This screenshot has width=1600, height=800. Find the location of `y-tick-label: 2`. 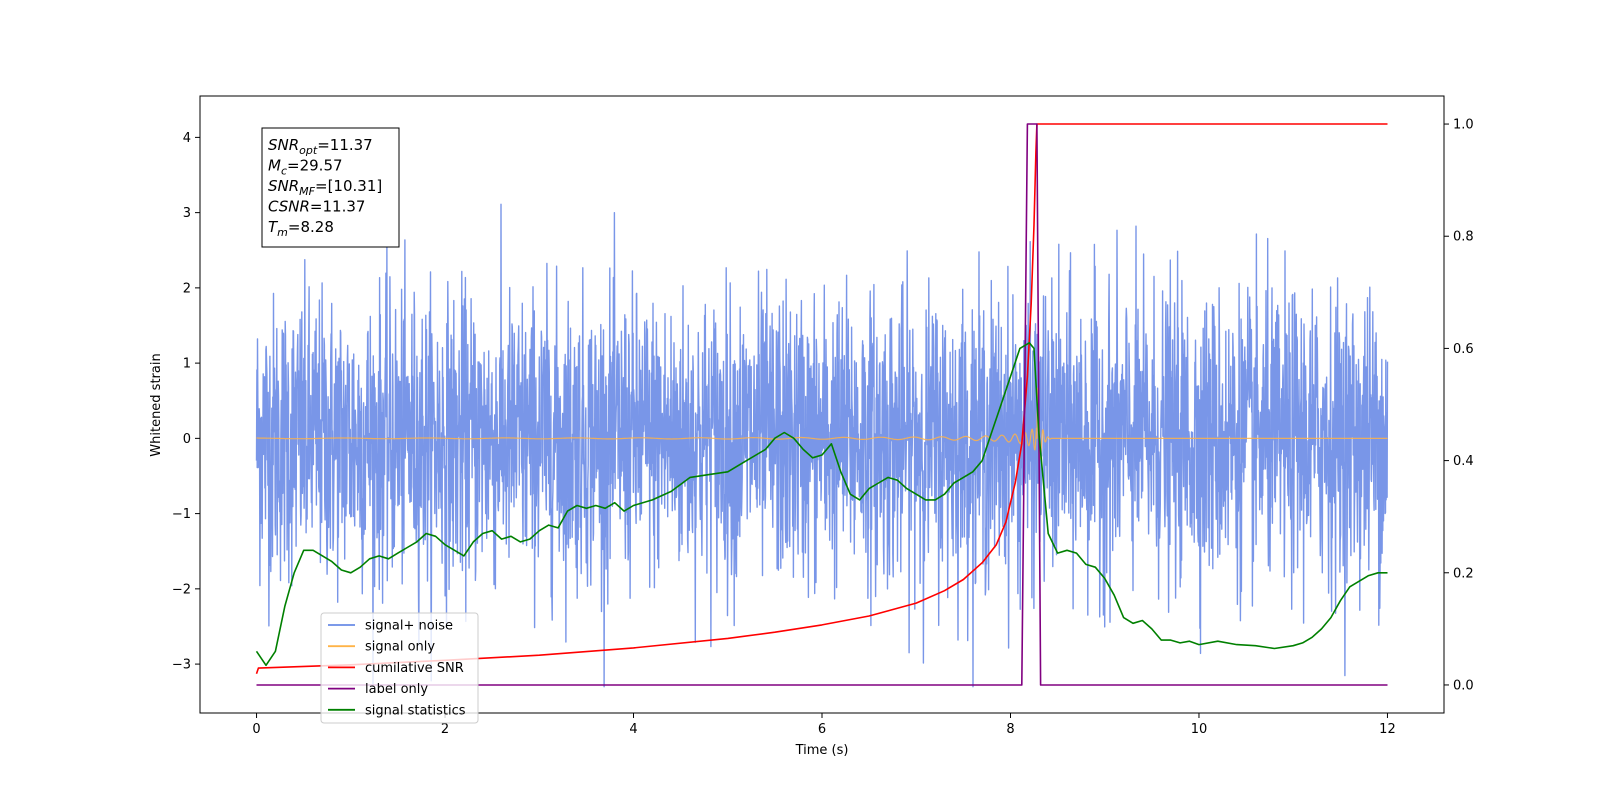

y-tick-label: 2 is located at coordinates (187, 288).